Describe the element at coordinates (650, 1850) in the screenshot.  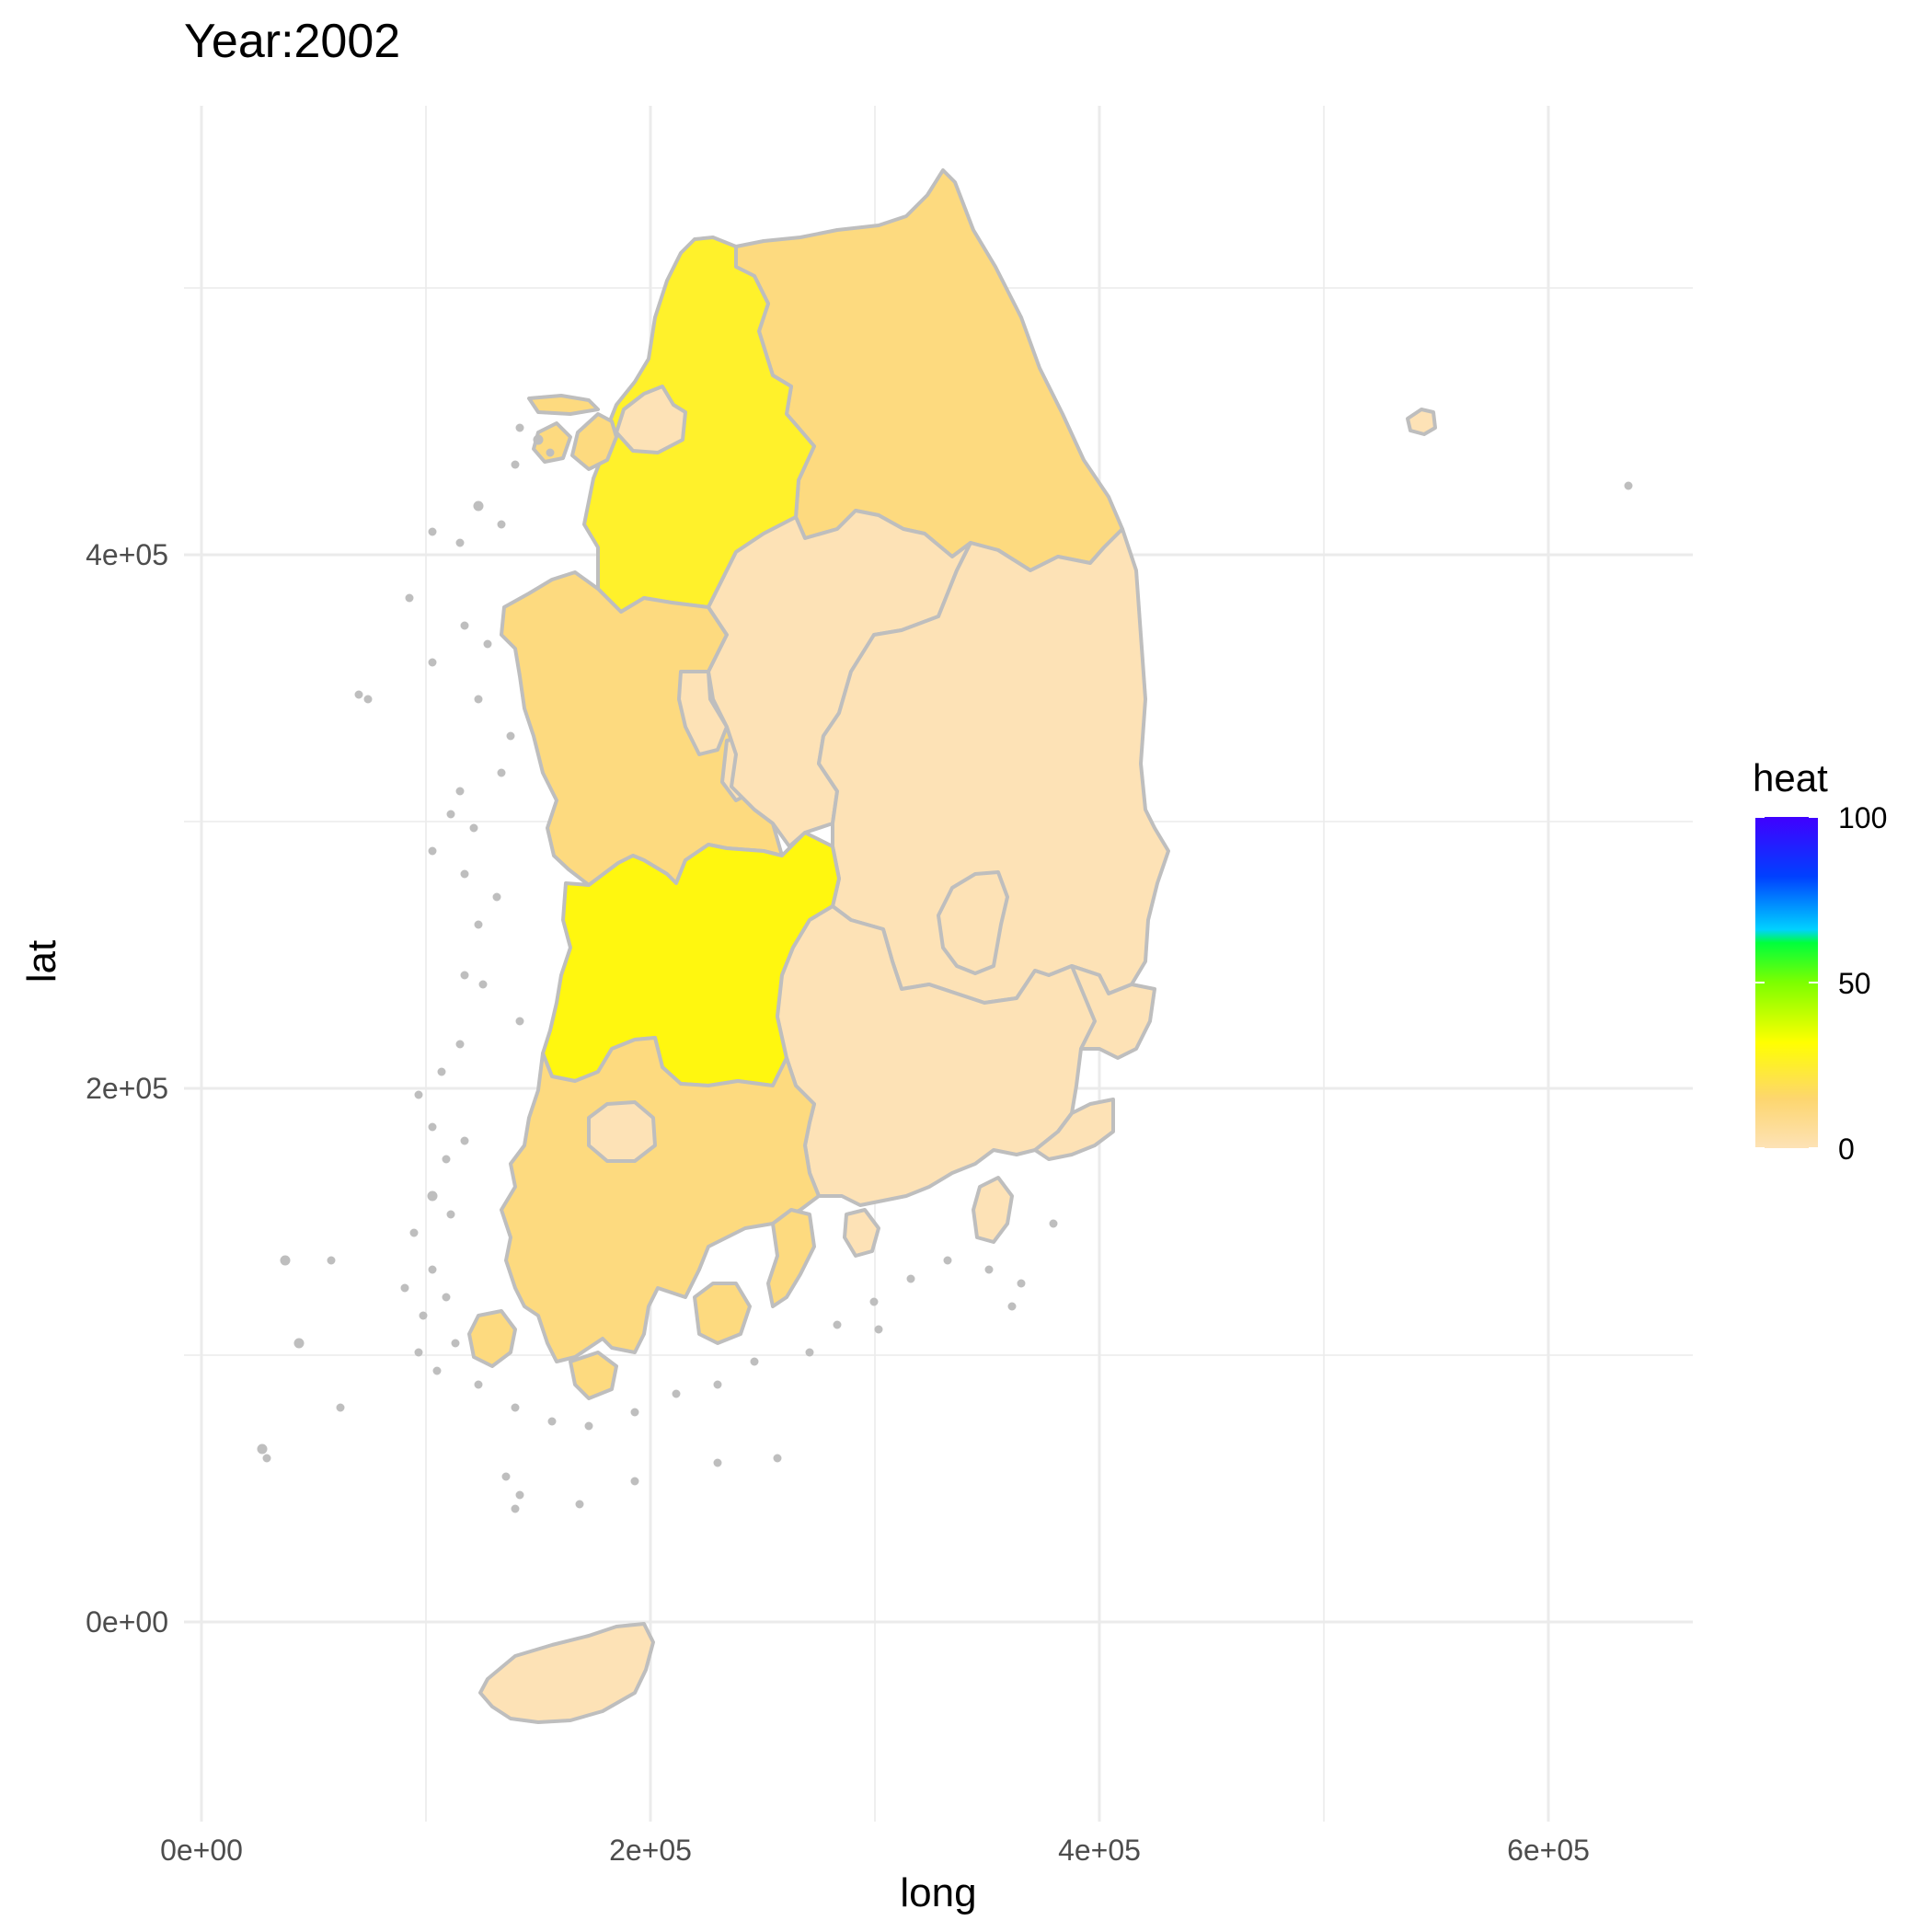
I see `x-tick-label-200000: 2e+05` at that location.